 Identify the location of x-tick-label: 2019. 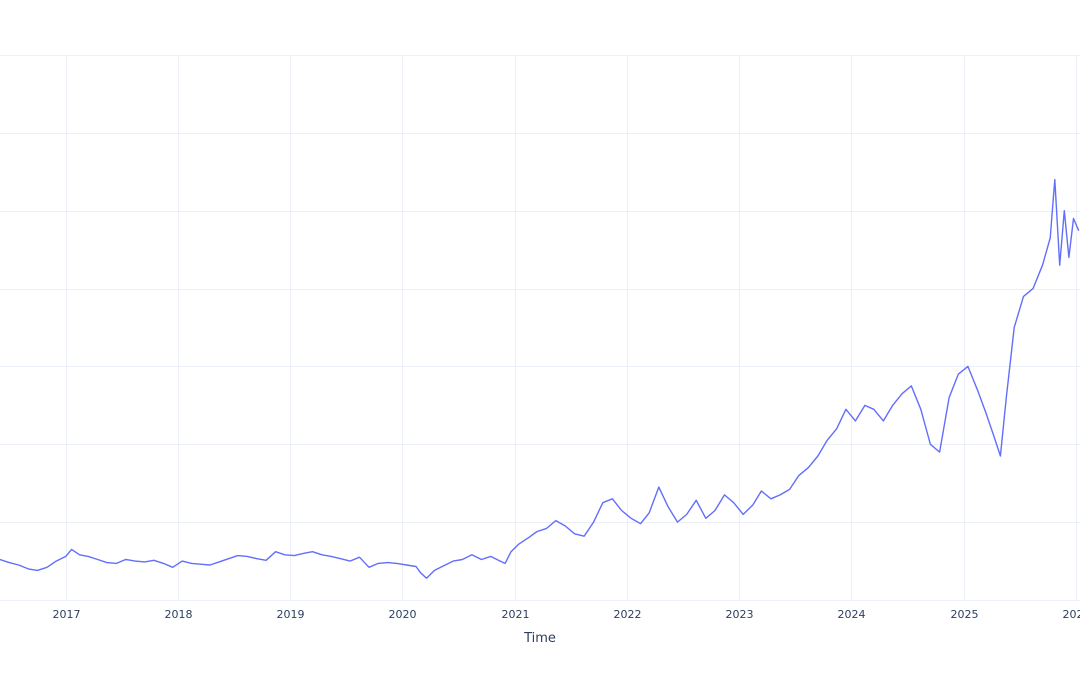
(291, 614).